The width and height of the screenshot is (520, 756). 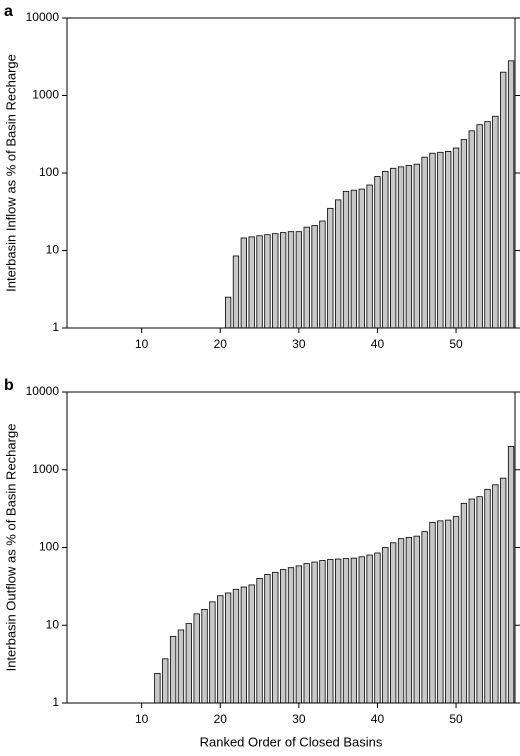 What do you see at coordinates (9, 385) in the screenshot?
I see `panel-label: b` at bounding box center [9, 385].